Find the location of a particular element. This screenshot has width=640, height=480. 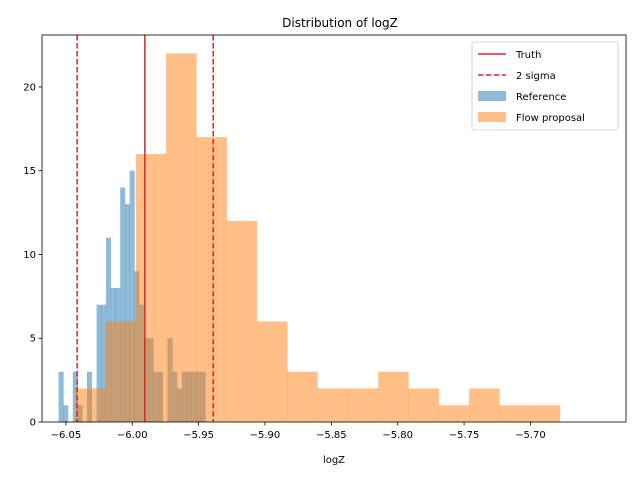

legend-label-flow-proposal: Flow proposal is located at coordinates (550, 118).